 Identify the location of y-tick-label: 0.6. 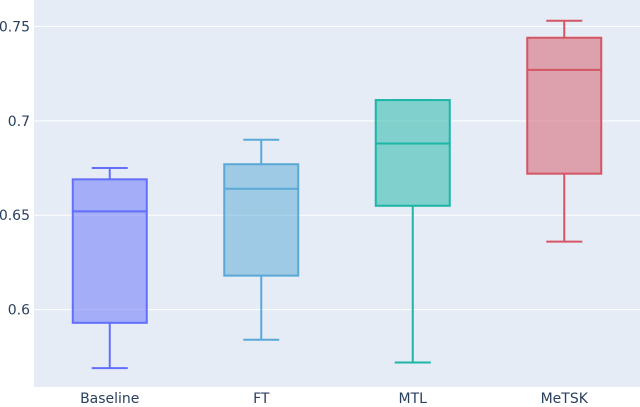
(19, 311).